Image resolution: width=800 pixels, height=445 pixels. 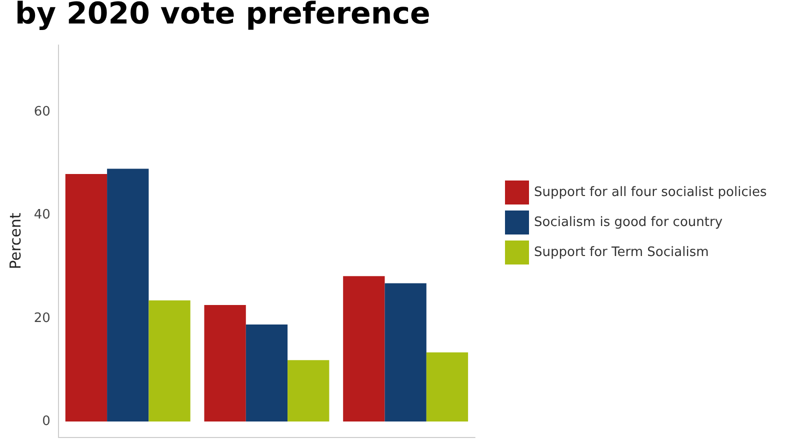 I want to click on y-tick-label: 20, so click(x=42, y=318).